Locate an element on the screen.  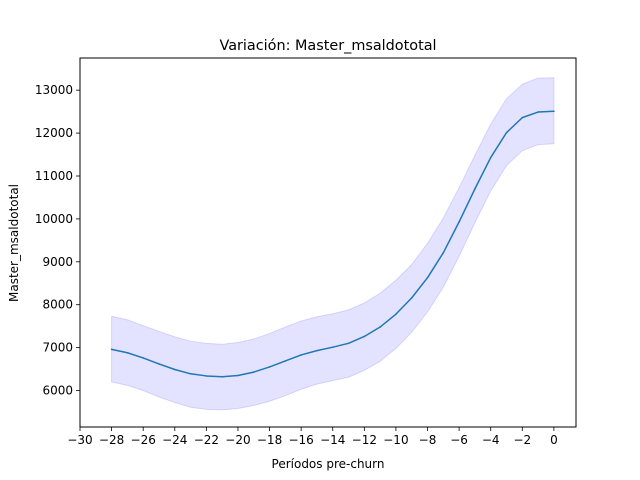
x-tick-label: −30 is located at coordinates (79, 440).